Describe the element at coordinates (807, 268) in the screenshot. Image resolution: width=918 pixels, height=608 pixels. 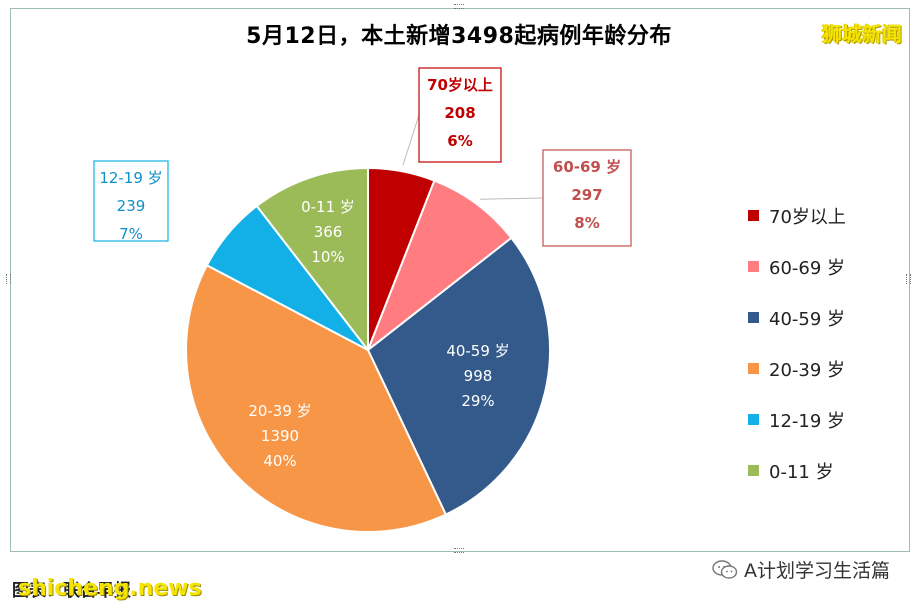
I see `legend-label-60-69: 60-69 岁` at that location.